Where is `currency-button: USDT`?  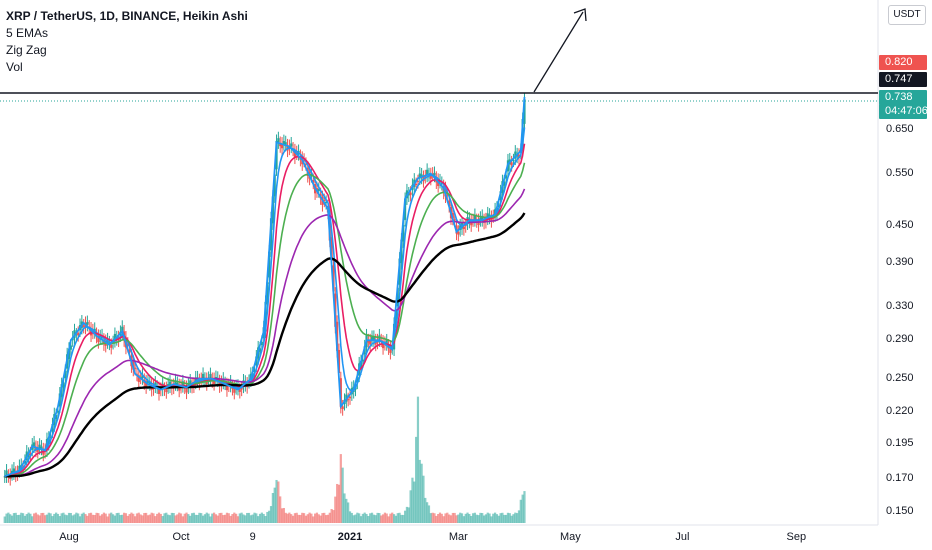
currency-button: USDT is located at coordinates (907, 15).